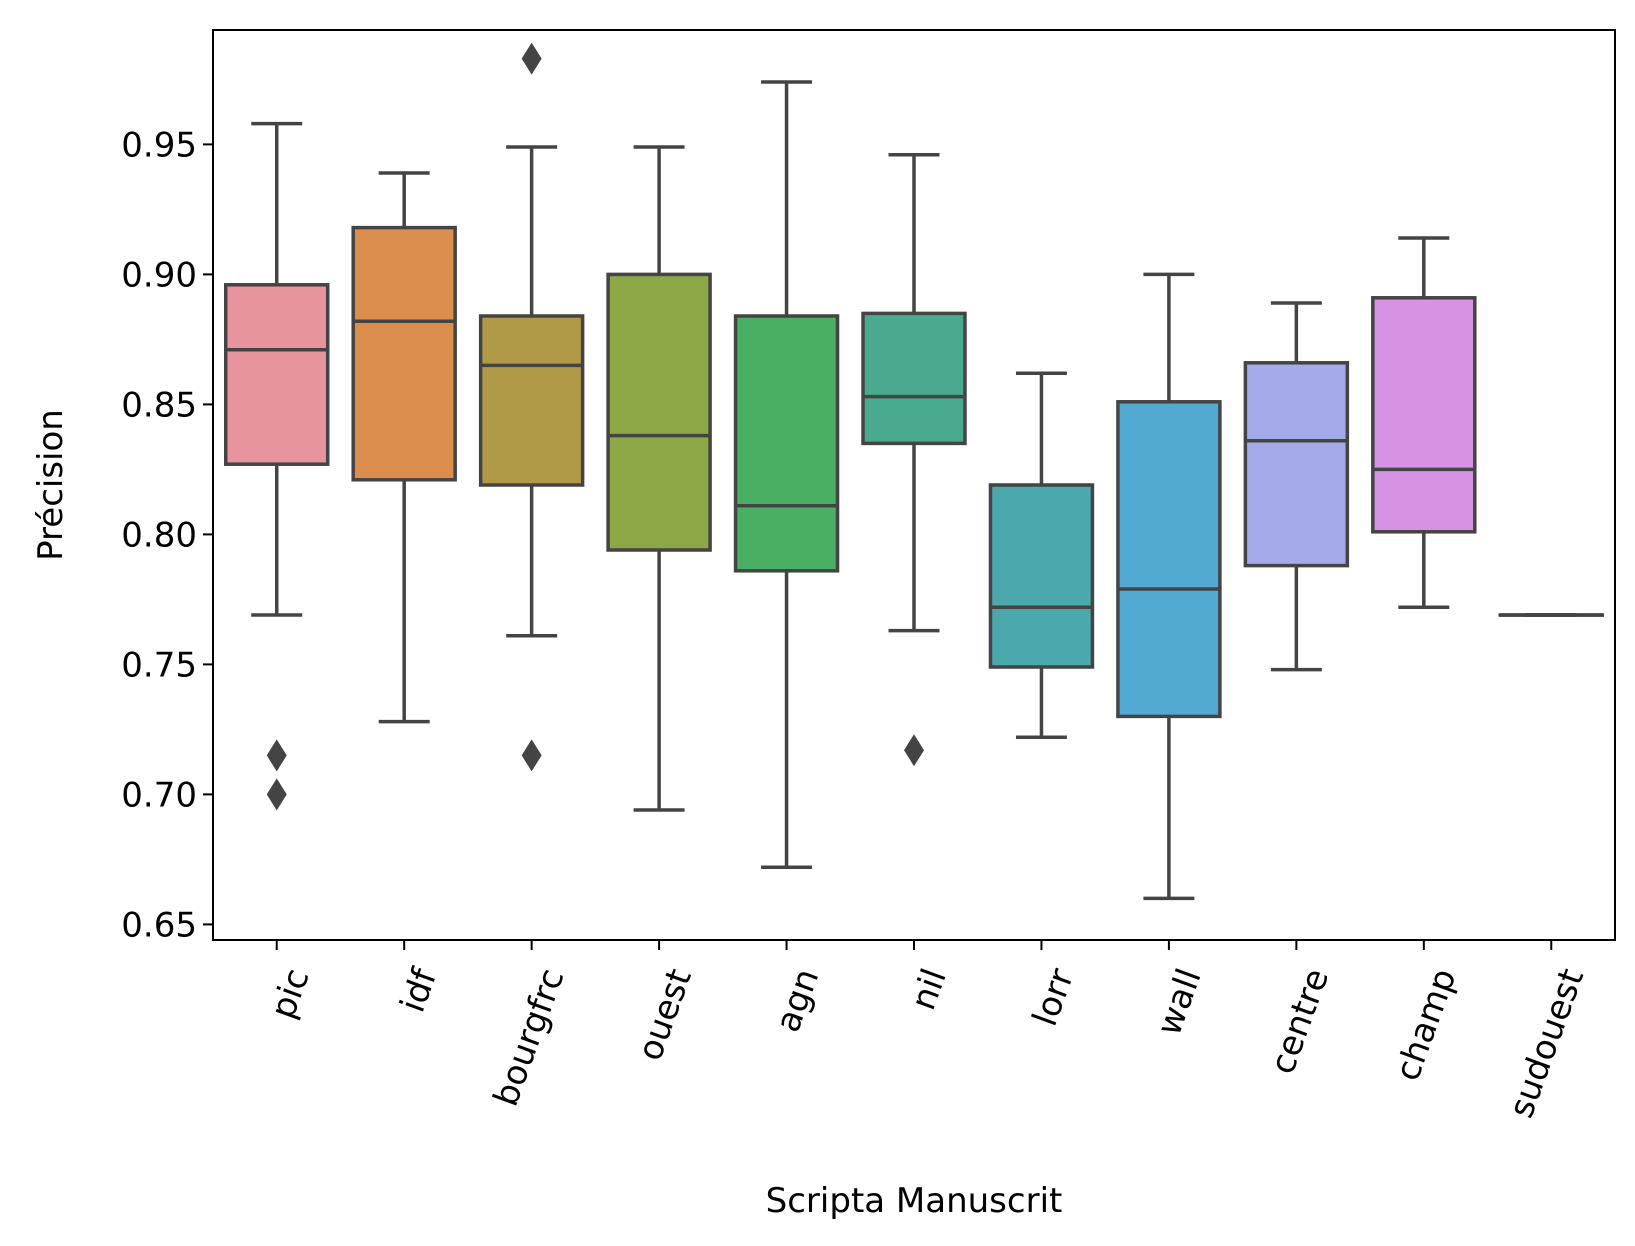  I want to click on y-axis: 0.65 0.70 0.75 0.80 0.85 0.90 0.95, so click(167, 535).